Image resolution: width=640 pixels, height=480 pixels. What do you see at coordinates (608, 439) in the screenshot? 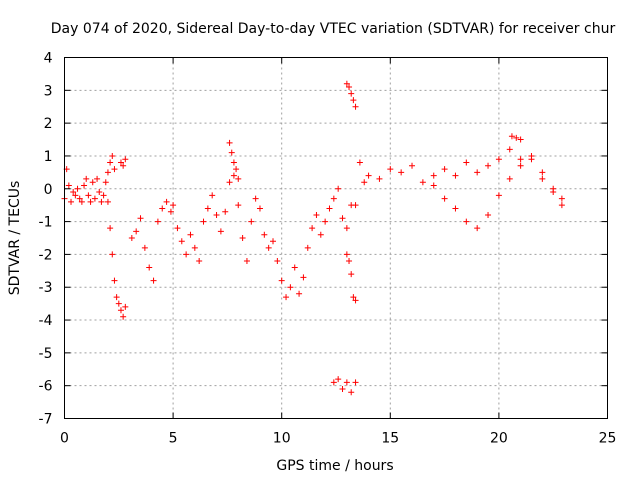
I see `x-tick-label: 25` at bounding box center [608, 439].